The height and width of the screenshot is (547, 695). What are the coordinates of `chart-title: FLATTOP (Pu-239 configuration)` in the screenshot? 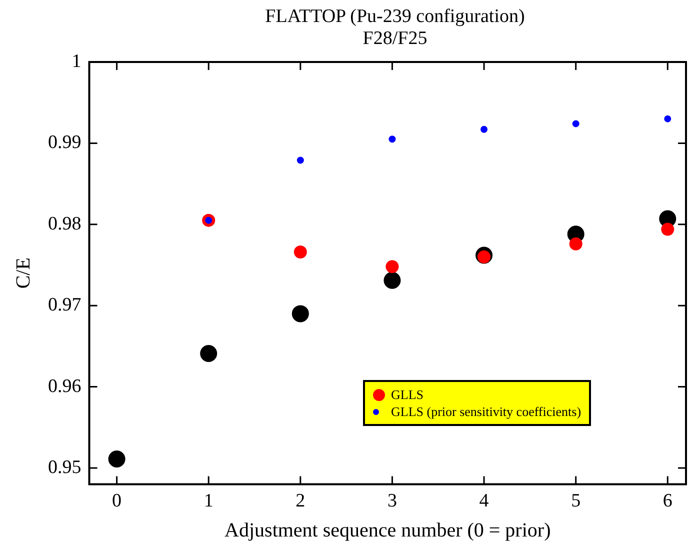 It's located at (395, 17).